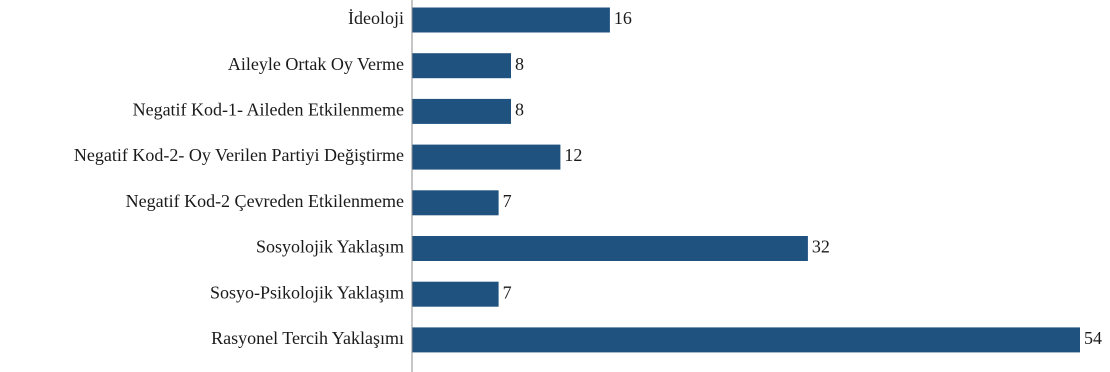  I want to click on category-label: Rasyonel Tercih Yaklaşımı, so click(307, 338).